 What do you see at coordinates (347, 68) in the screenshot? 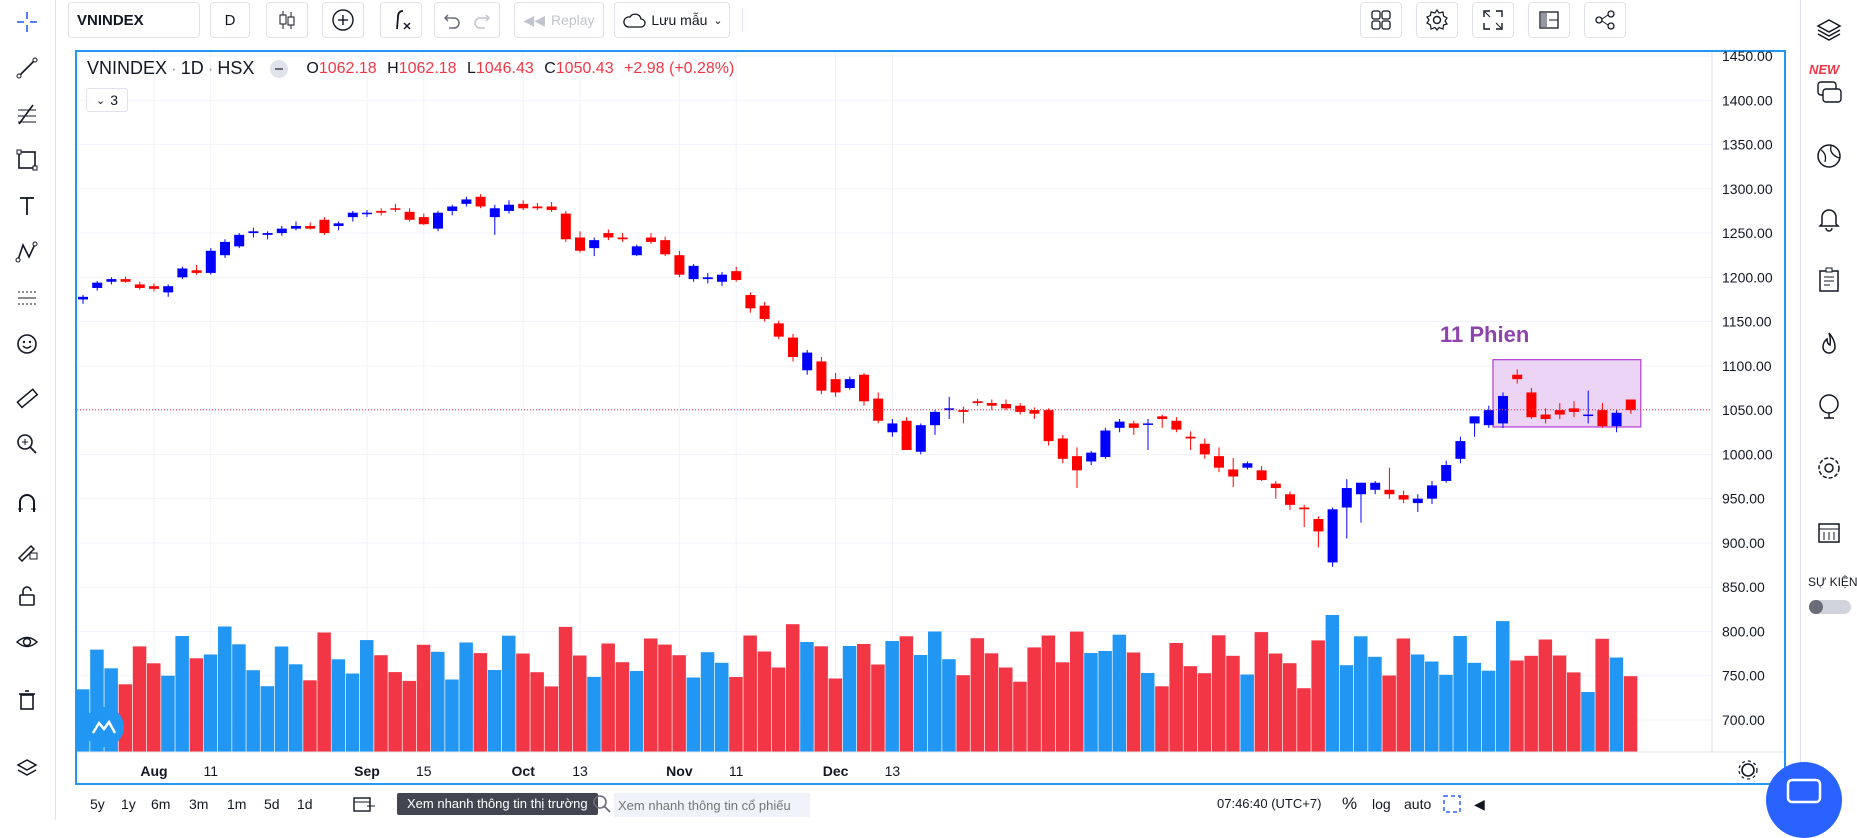
I see `legend-o-value: 1062.18` at bounding box center [347, 68].